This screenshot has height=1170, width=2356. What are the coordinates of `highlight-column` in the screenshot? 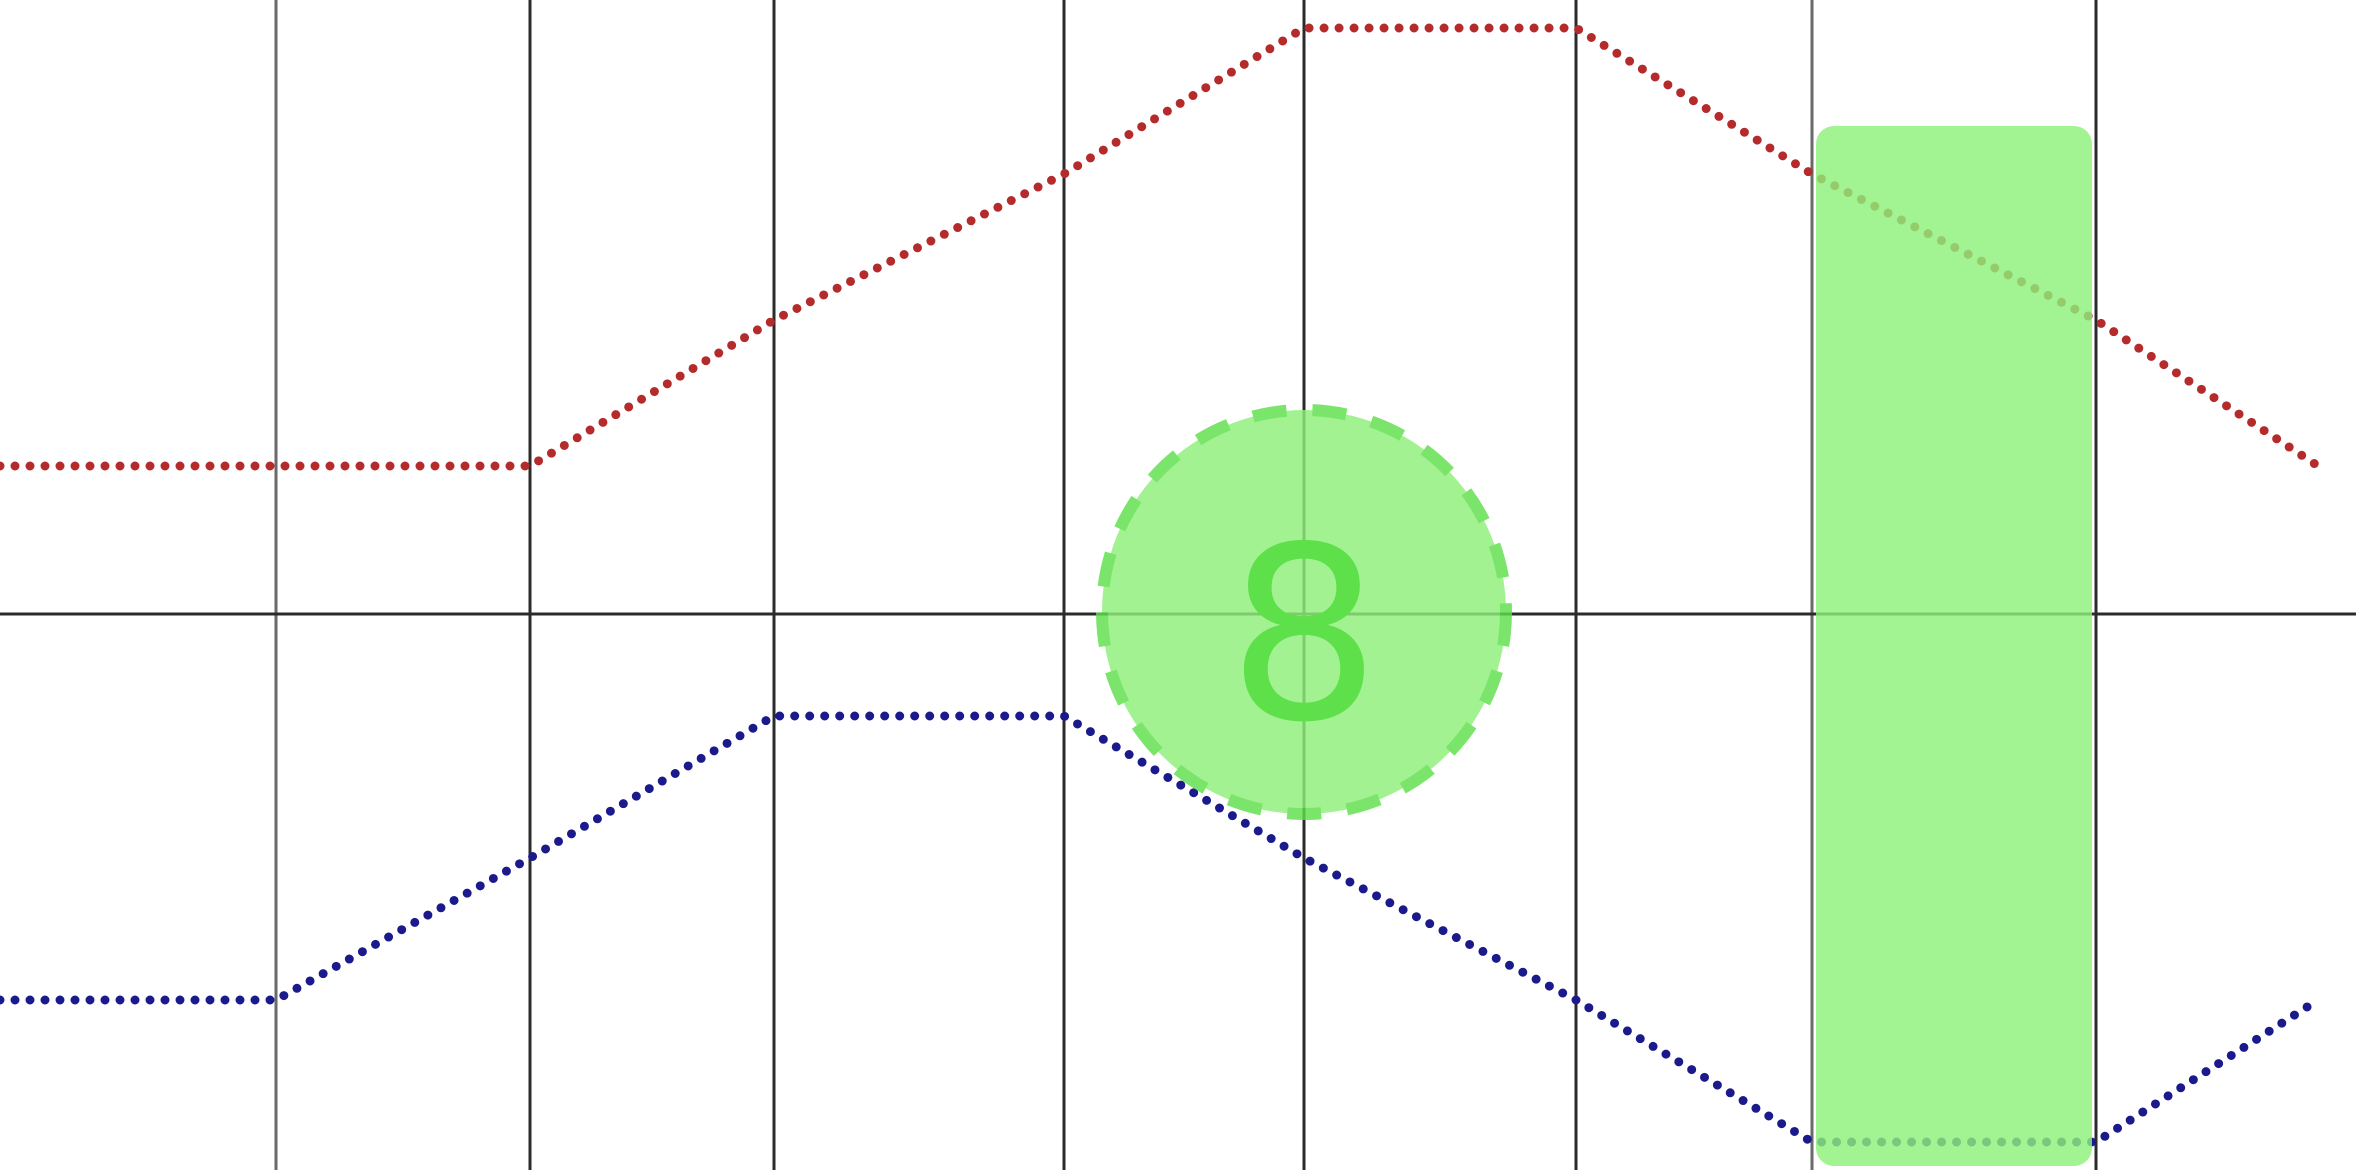 It's located at (1954, 646).